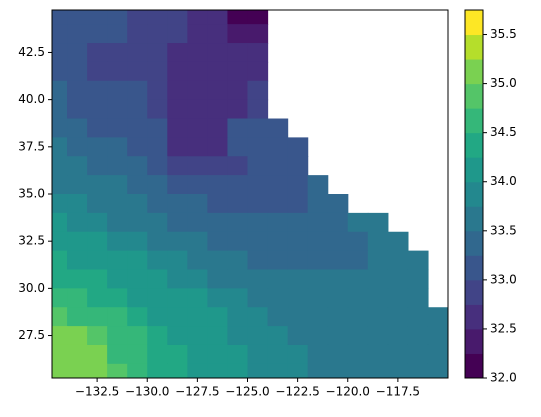 Image resolution: width=541 pixels, height=417 pixels. I want to click on y-tick-label: 27.5, so click(31, 335).